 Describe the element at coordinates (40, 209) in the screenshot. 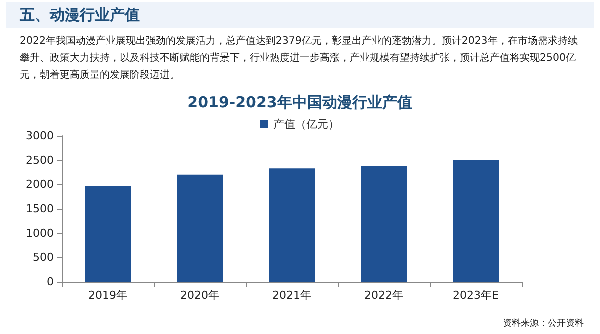

I see `y-tick-label: 1500` at that location.